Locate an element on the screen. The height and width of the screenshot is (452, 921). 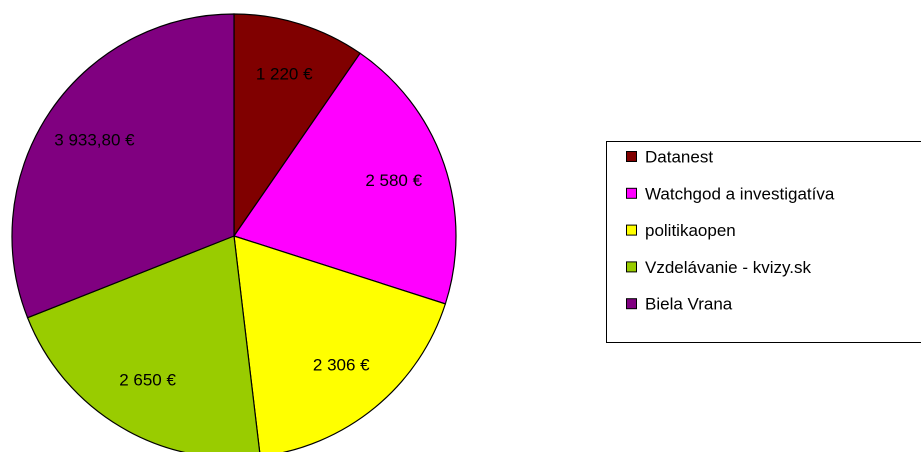
data-label: 1 220 € is located at coordinates (284, 73).